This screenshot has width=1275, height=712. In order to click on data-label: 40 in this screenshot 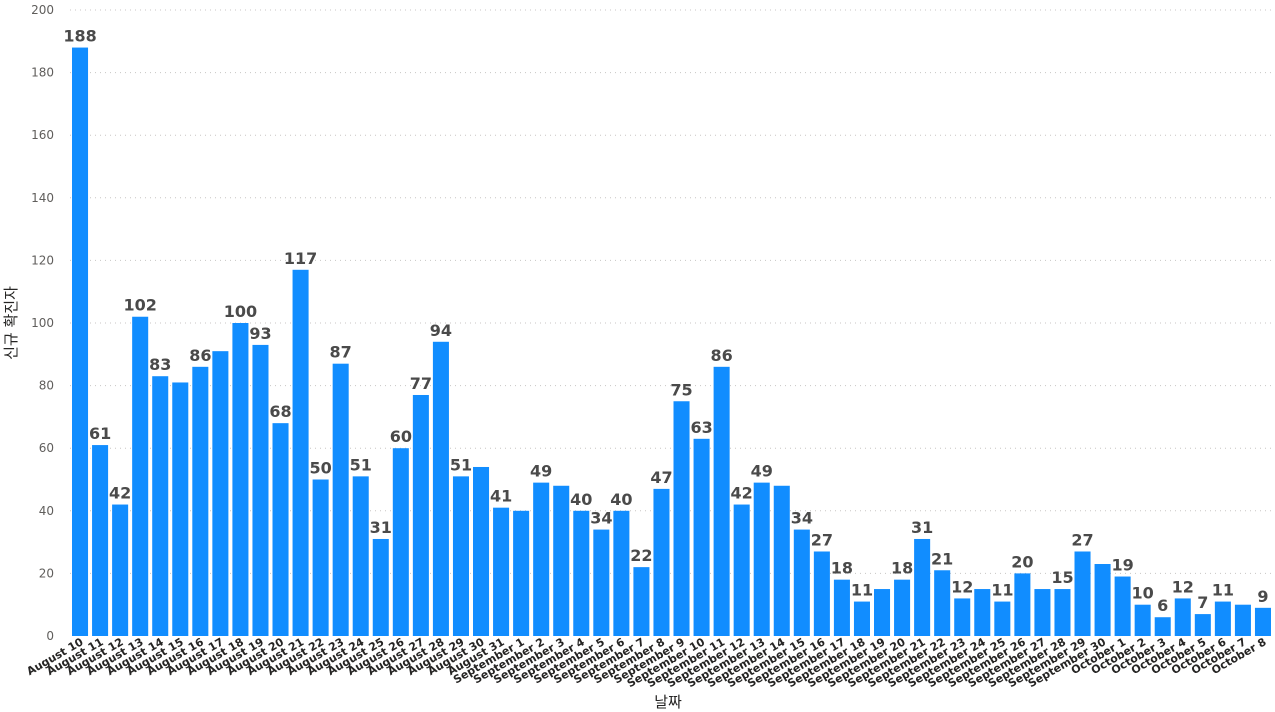, I will do `click(621, 499)`.